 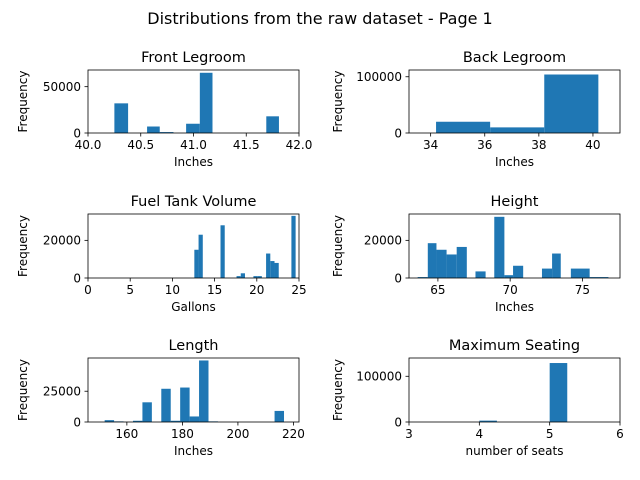 I want to click on back-legroom-ytick-label-1: 100000, so click(x=379, y=77).